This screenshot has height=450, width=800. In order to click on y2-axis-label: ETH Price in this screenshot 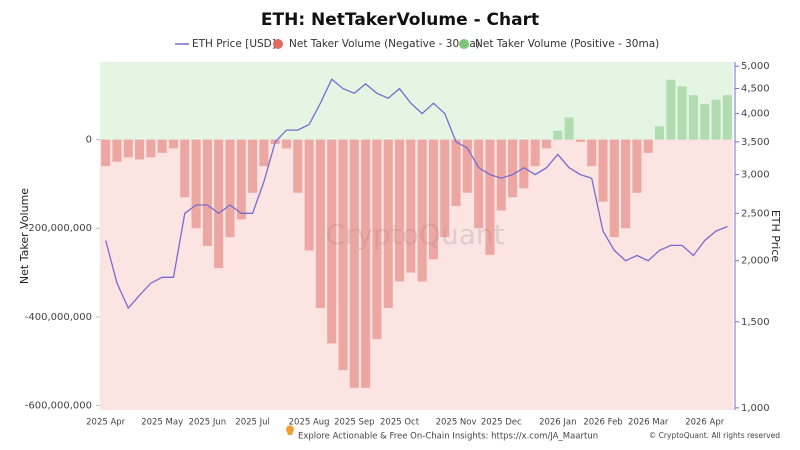, I will do `click(775, 236)`.